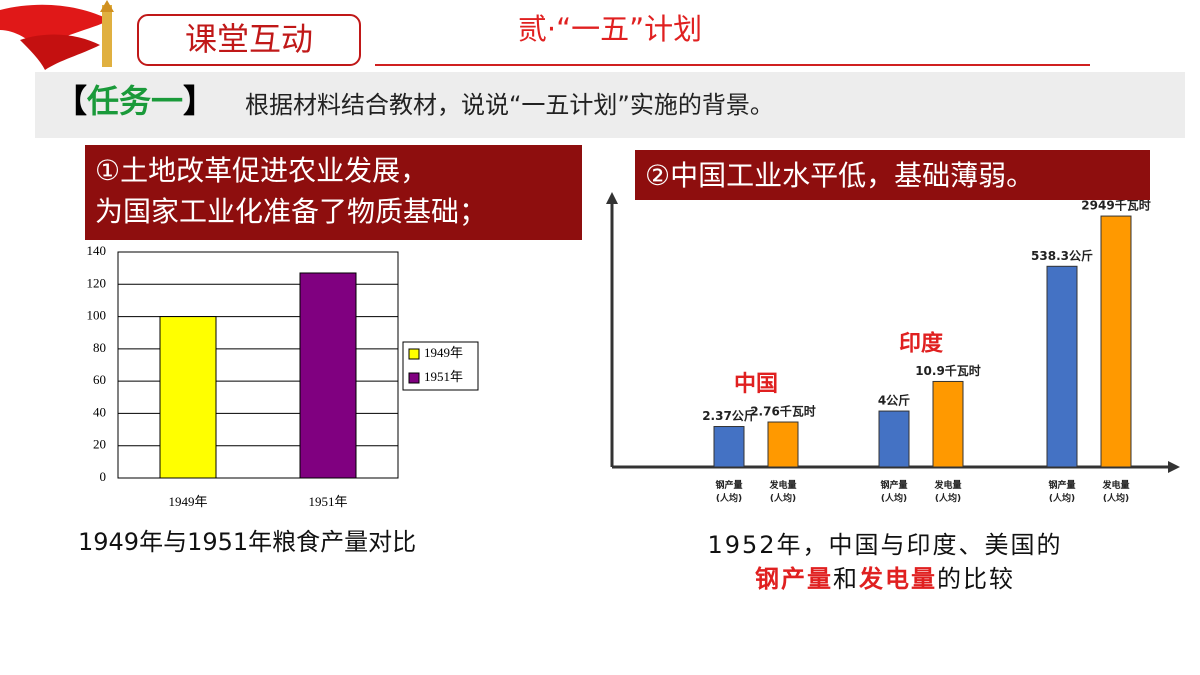 This screenshot has width=1200, height=675. What do you see at coordinates (884, 545) in the screenshot?
I see `chart-caption: 1952年，中国与印度、美国的` at bounding box center [884, 545].